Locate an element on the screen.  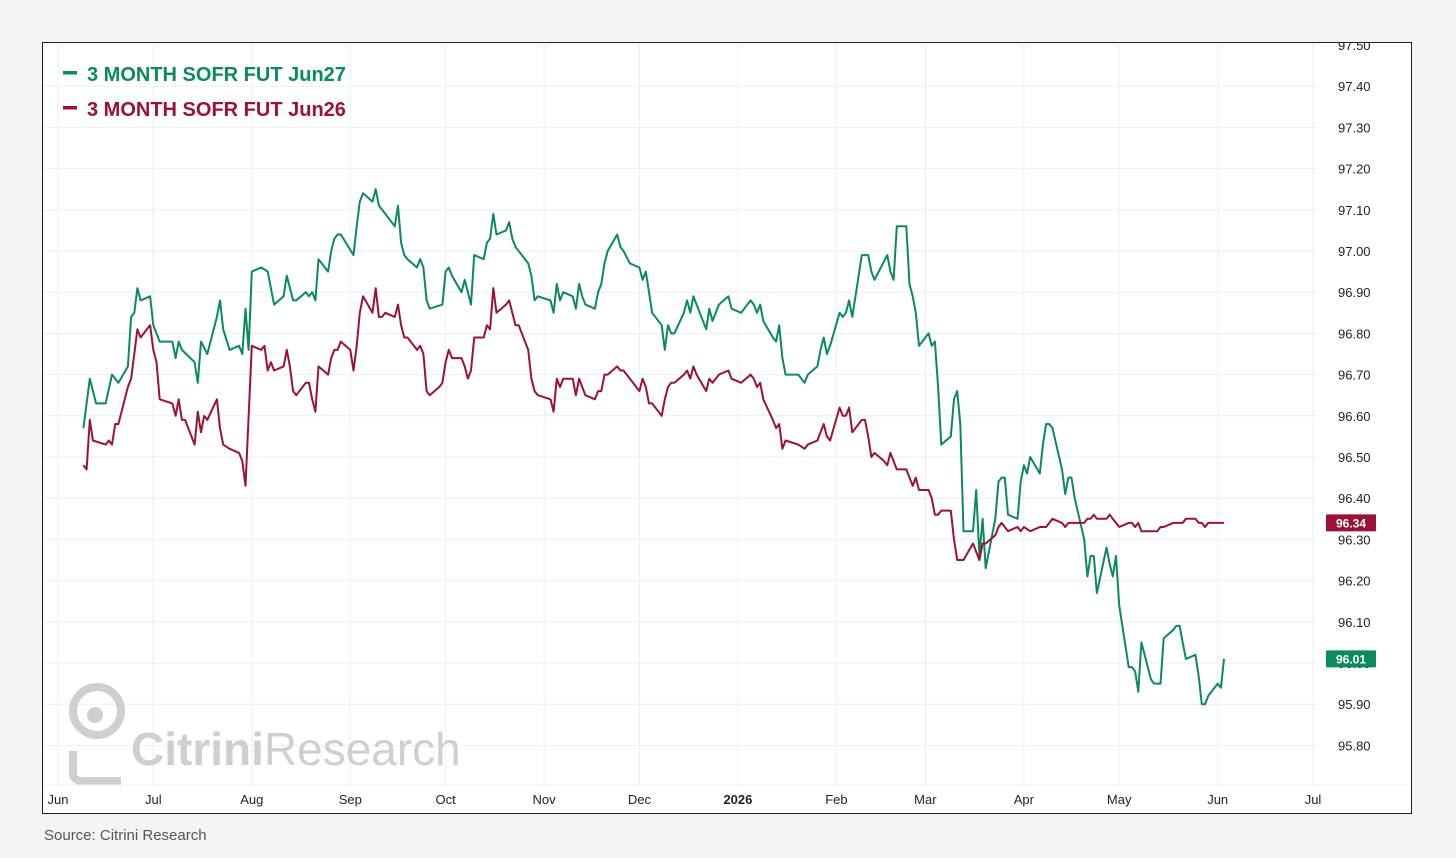
badge-text: 96.34 is located at coordinates (1351, 523).